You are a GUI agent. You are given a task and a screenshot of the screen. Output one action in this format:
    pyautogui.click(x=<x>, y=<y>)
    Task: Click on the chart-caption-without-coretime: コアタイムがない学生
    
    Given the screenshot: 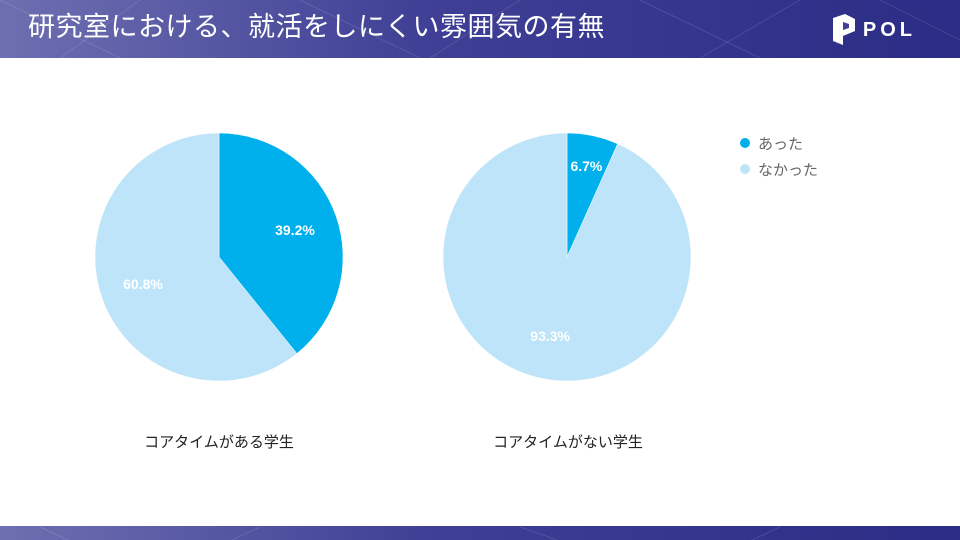 What is the action you would take?
    pyautogui.click(x=568, y=442)
    